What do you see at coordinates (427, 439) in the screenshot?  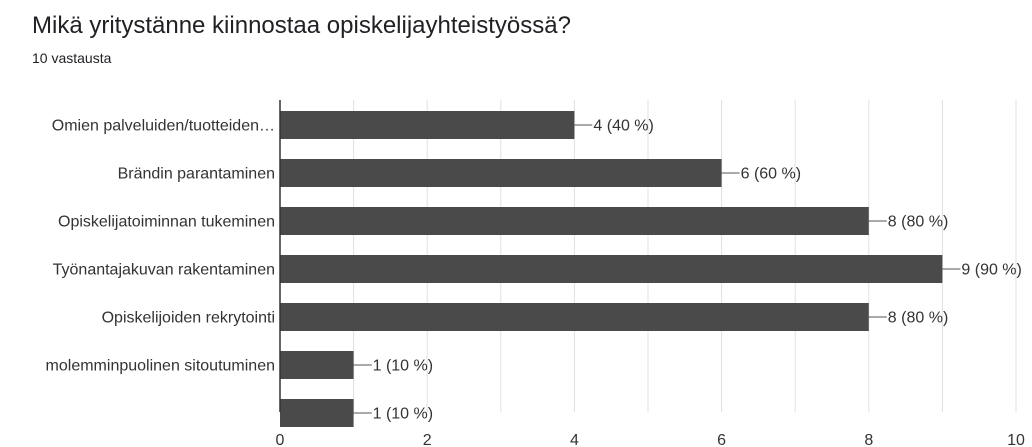 I see `x-tick-label: 2` at bounding box center [427, 439].